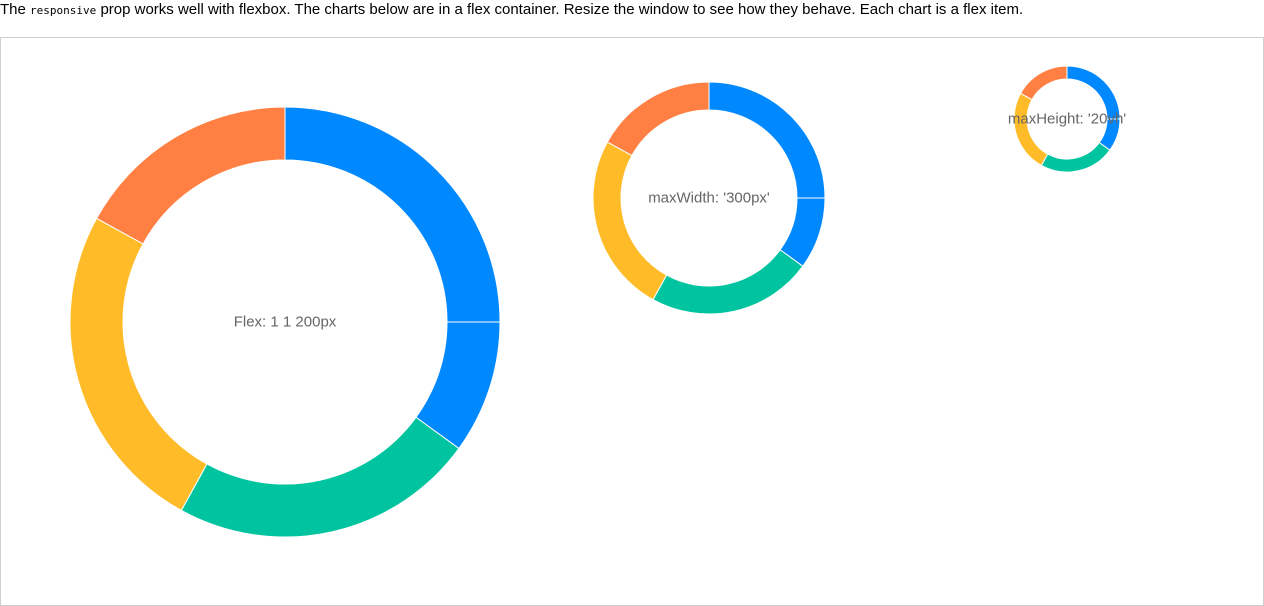  Describe the element at coordinates (13, 9) in the screenshot. I see `intro-prefix: The` at that location.